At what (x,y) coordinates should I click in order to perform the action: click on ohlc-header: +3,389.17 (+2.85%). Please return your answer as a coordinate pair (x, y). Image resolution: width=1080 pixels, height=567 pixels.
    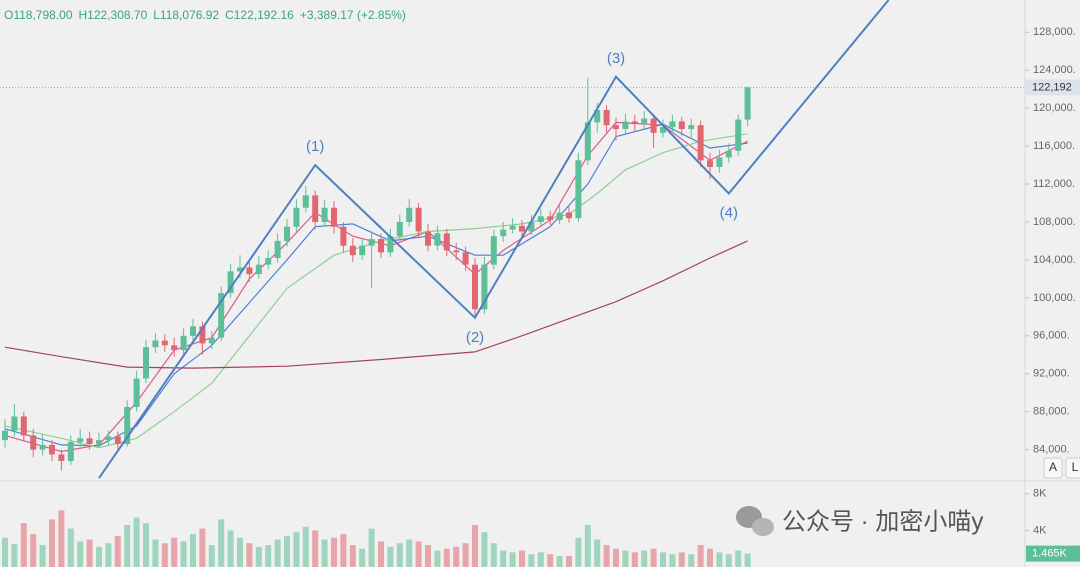
    Looking at the image, I should click on (353, 15).